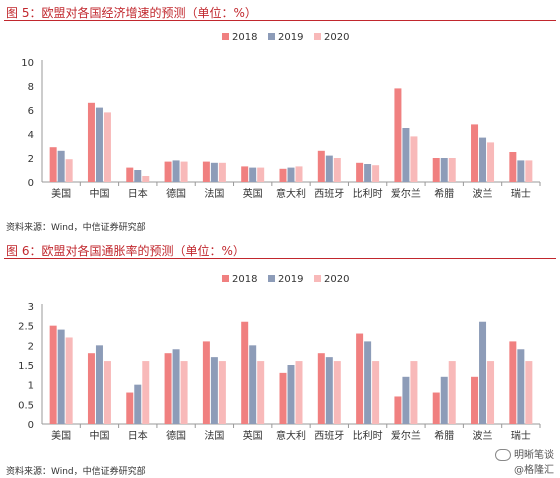 The image size is (560, 478). I want to click on x-tick-label: 比利时, so click(368, 436).